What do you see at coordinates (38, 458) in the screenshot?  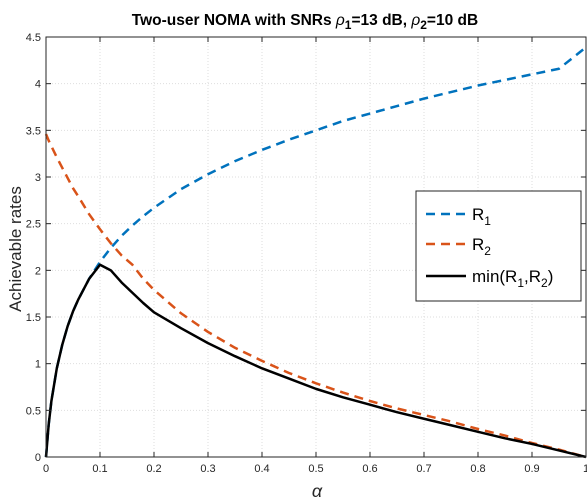 I see `y-tick-label: 0` at bounding box center [38, 458].